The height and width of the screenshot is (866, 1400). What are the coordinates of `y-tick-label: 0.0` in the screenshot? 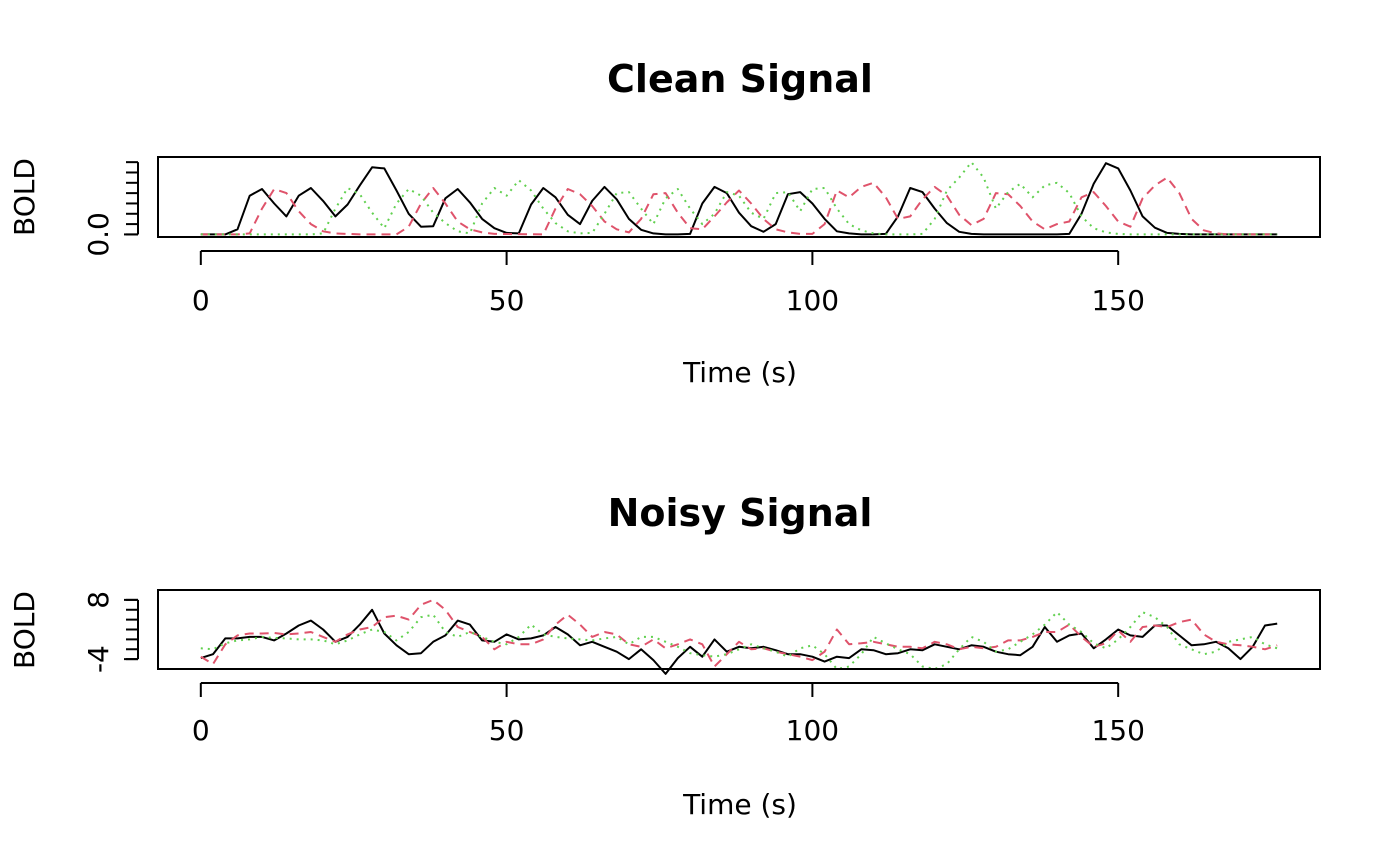 It's located at (98, 234).